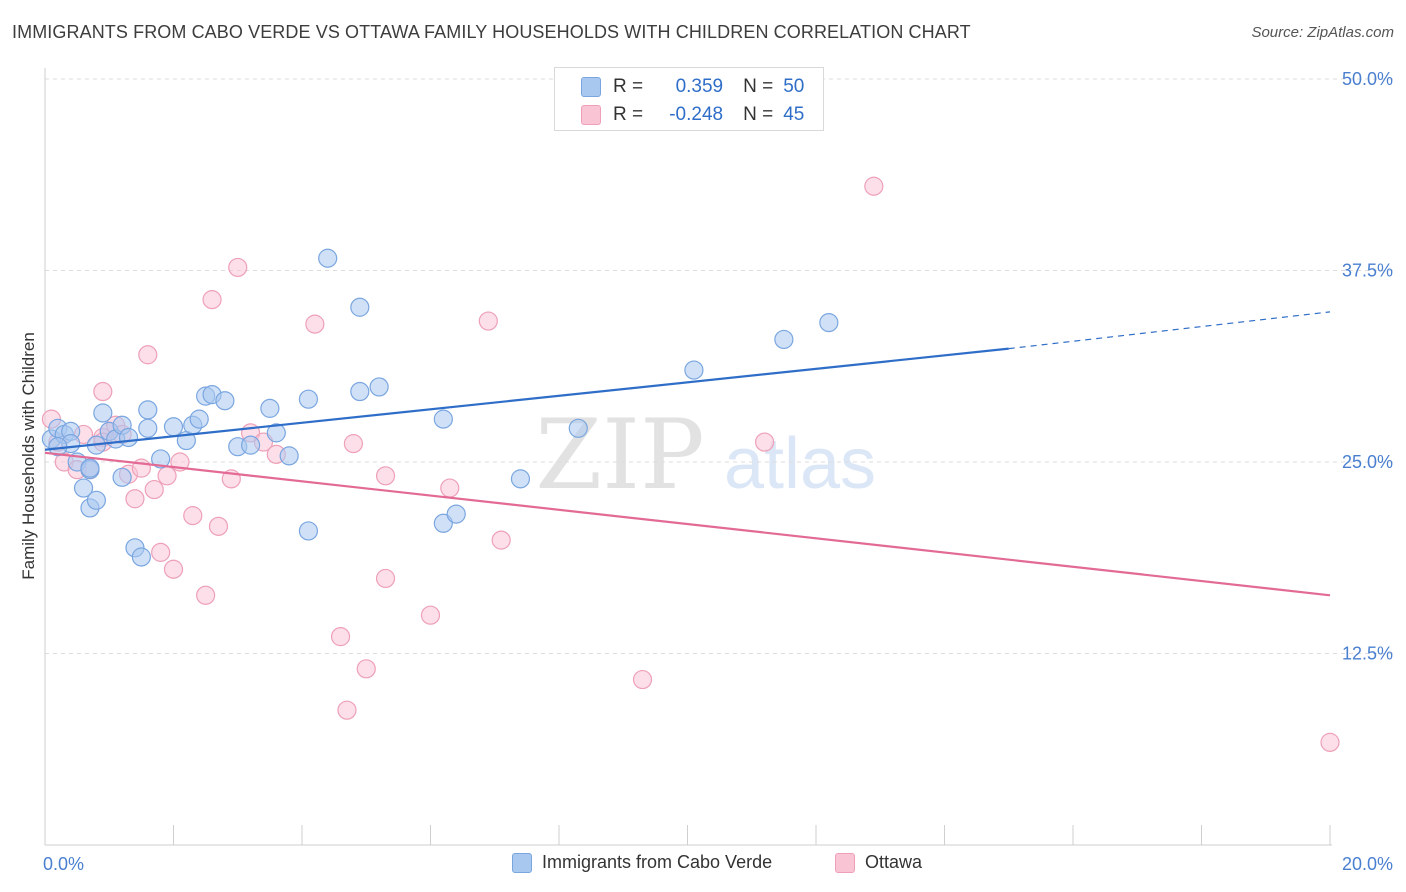 This screenshot has height=892, width=1406. I want to click on x-tick-label: 20.0%, so click(1367, 864).